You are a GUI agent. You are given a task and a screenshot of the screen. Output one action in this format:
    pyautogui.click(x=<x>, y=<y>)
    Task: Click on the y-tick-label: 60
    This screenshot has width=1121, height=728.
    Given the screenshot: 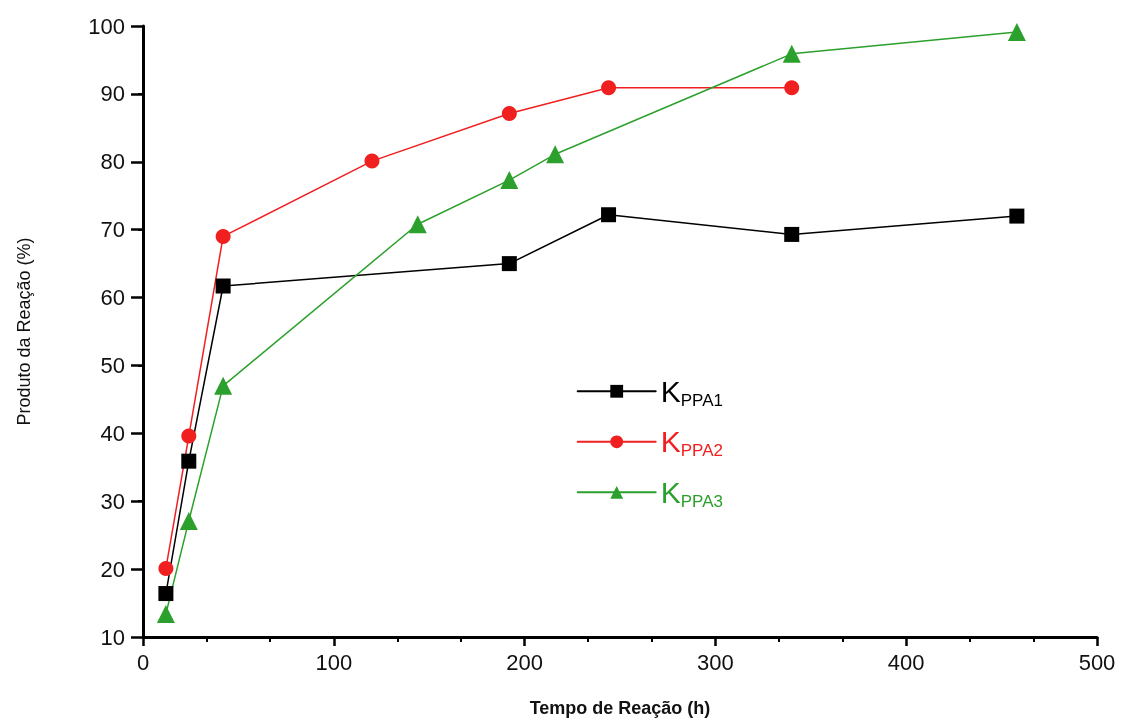 What is the action you would take?
    pyautogui.click(x=112, y=298)
    